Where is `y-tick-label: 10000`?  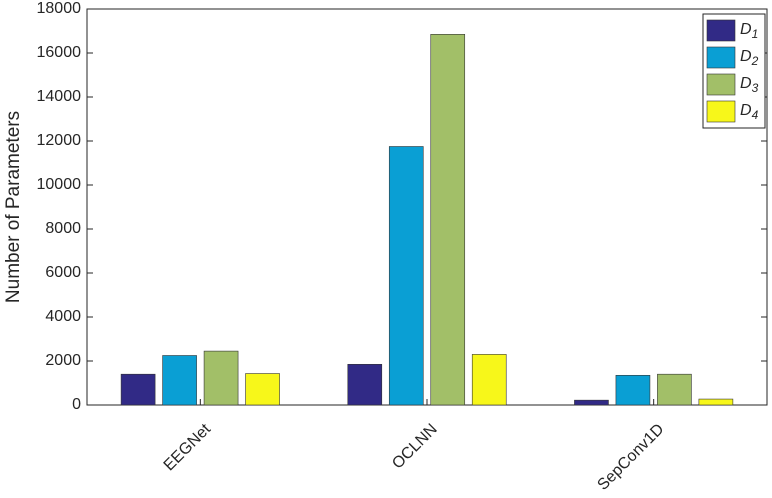 y-tick-label: 10000 is located at coordinates (59, 184).